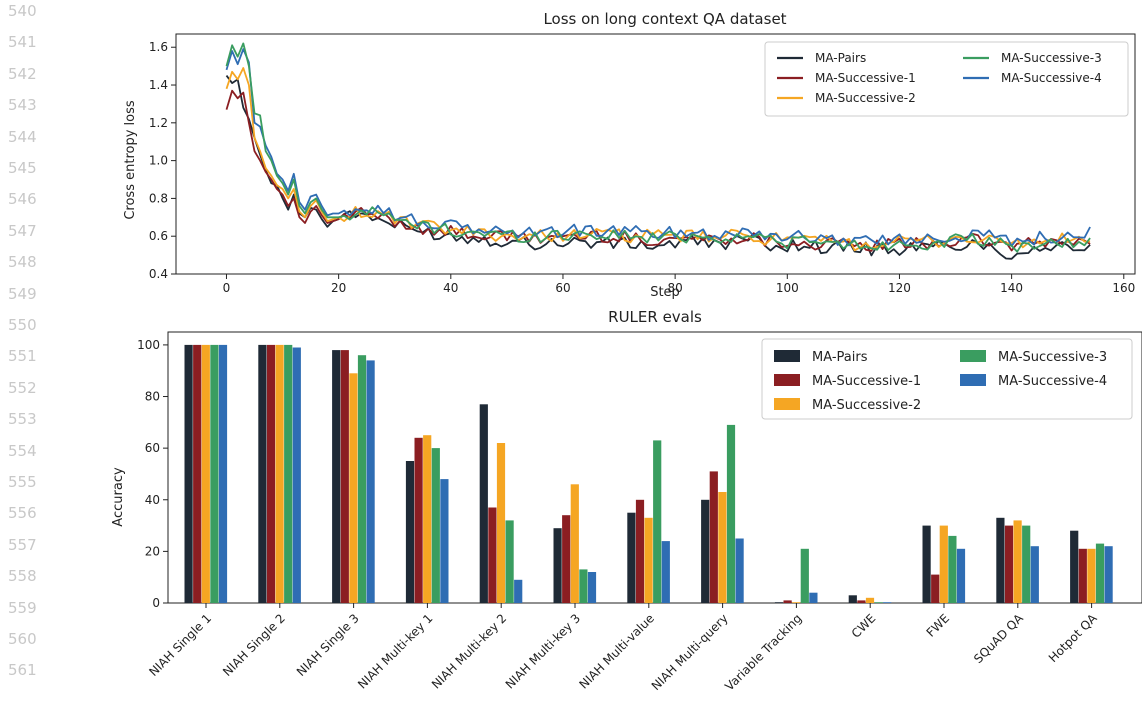 The width and height of the screenshot is (1142, 710). What do you see at coordinates (118, 497) in the screenshot?
I see `bar-chart-ylabel: Accuracy` at bounding box center [118, 497].